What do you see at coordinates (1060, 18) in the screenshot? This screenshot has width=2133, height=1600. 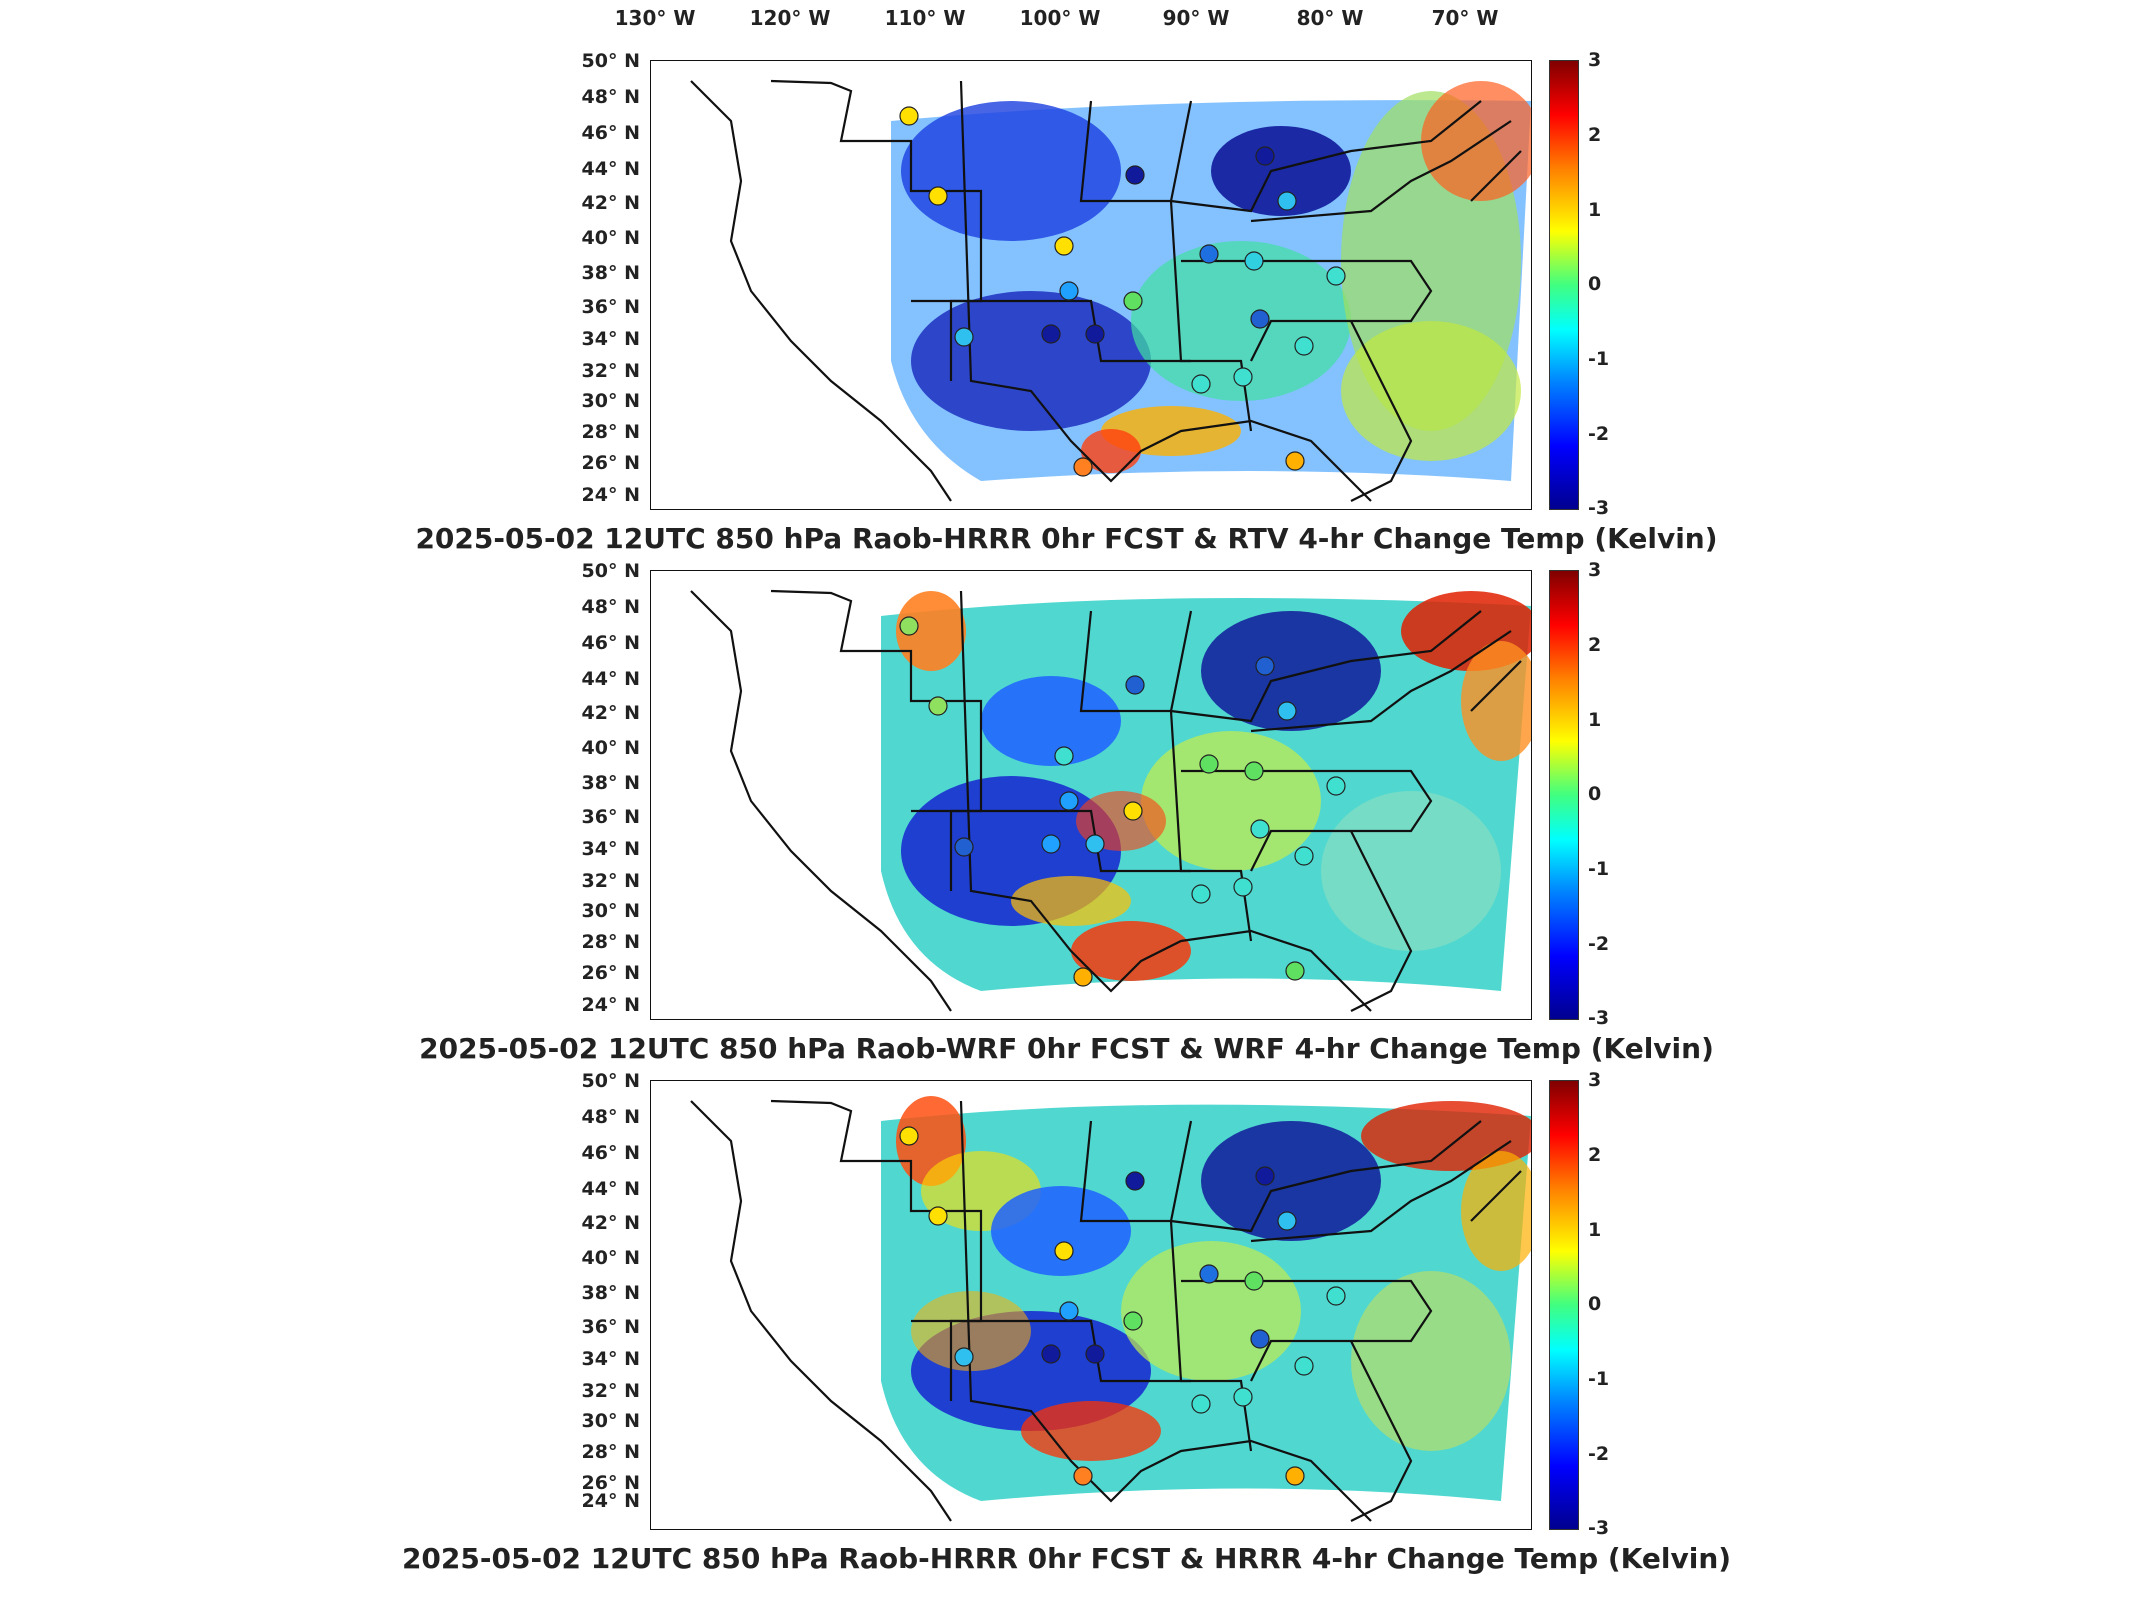 I see `lon-label: 100° W` at bounding box center [1060, 18].